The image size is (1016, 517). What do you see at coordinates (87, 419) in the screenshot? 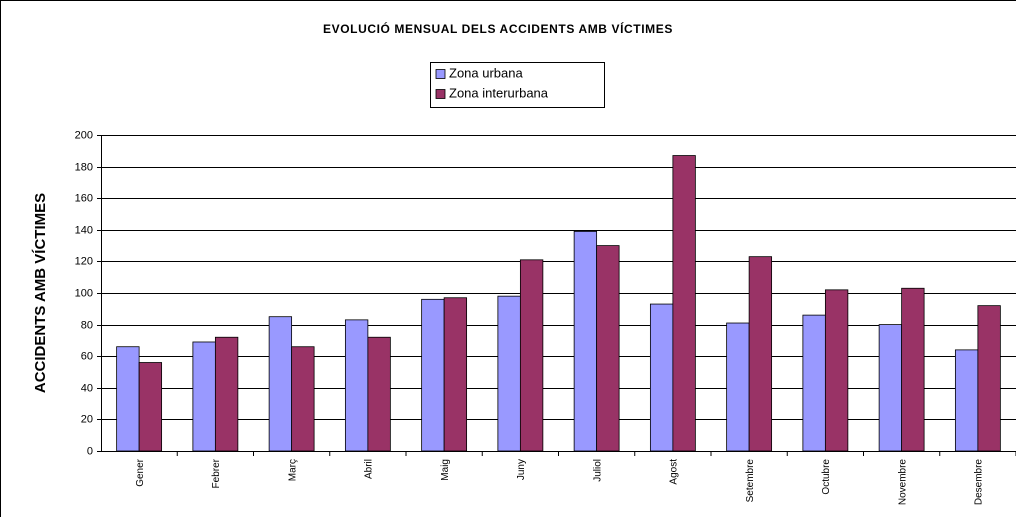
I see `y-tick-label: 20` at bounding box center [87, 419].